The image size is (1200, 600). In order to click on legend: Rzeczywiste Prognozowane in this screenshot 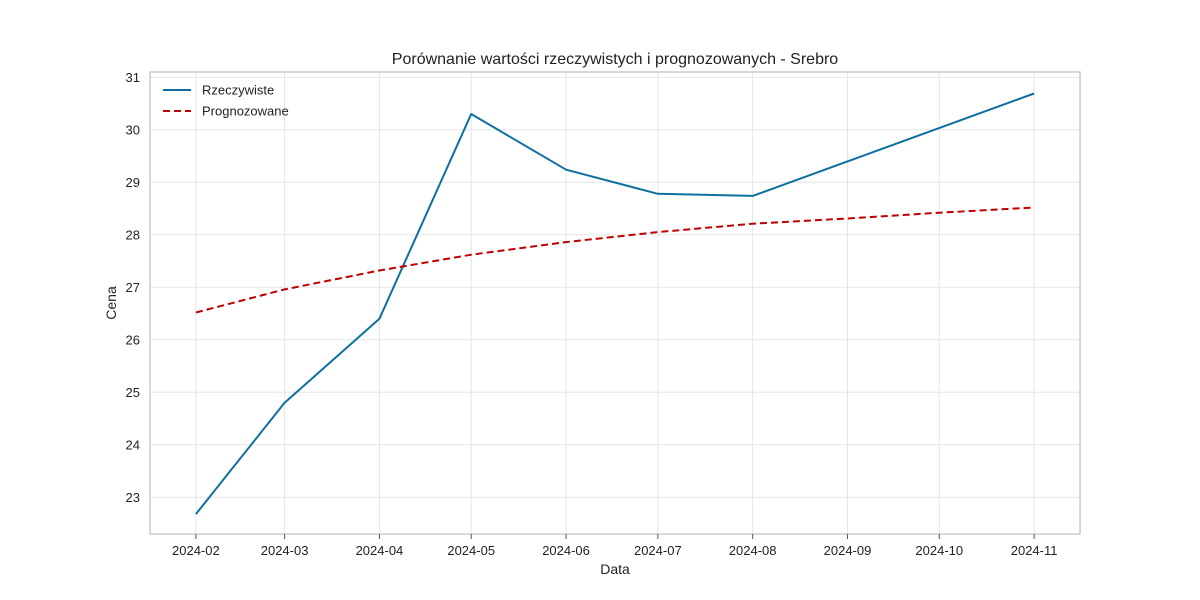, I will do `click(226, 101)`.